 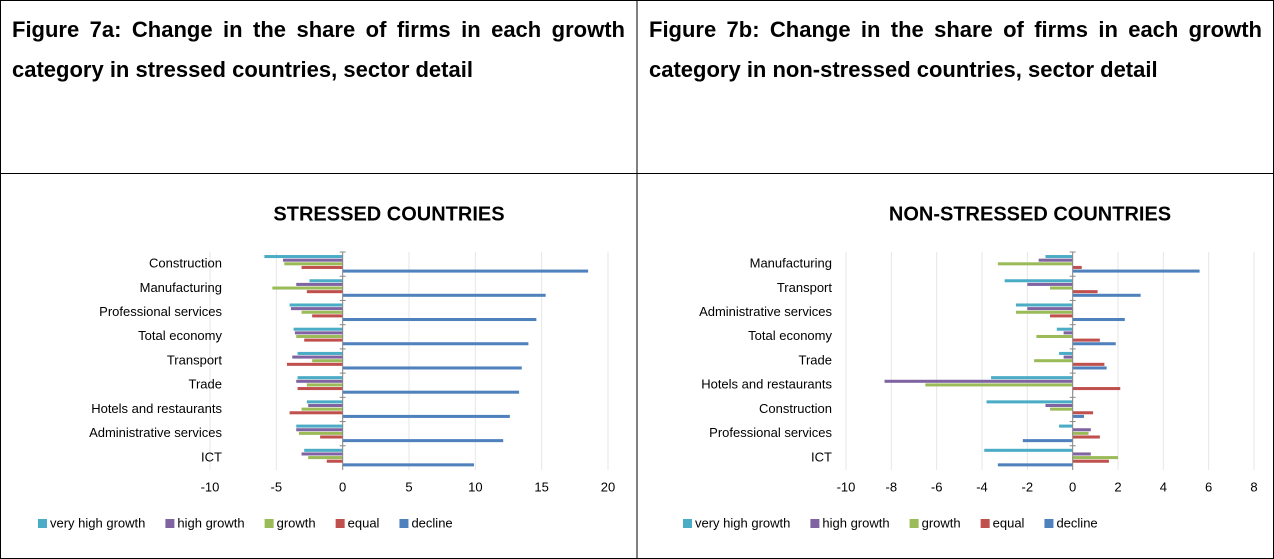 I want to click on x-tick-label: -5, so click(x=277, y=486).